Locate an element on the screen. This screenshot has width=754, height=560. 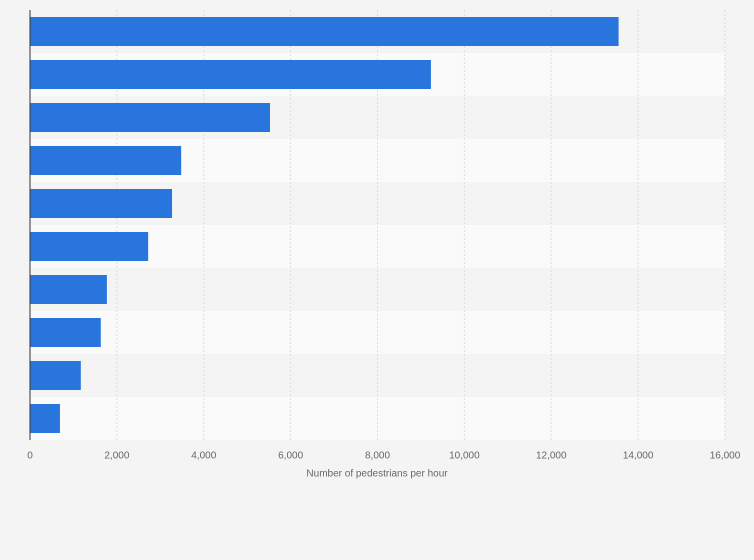
x-tick-label: 6,000 is located at coordinates (290, 456).